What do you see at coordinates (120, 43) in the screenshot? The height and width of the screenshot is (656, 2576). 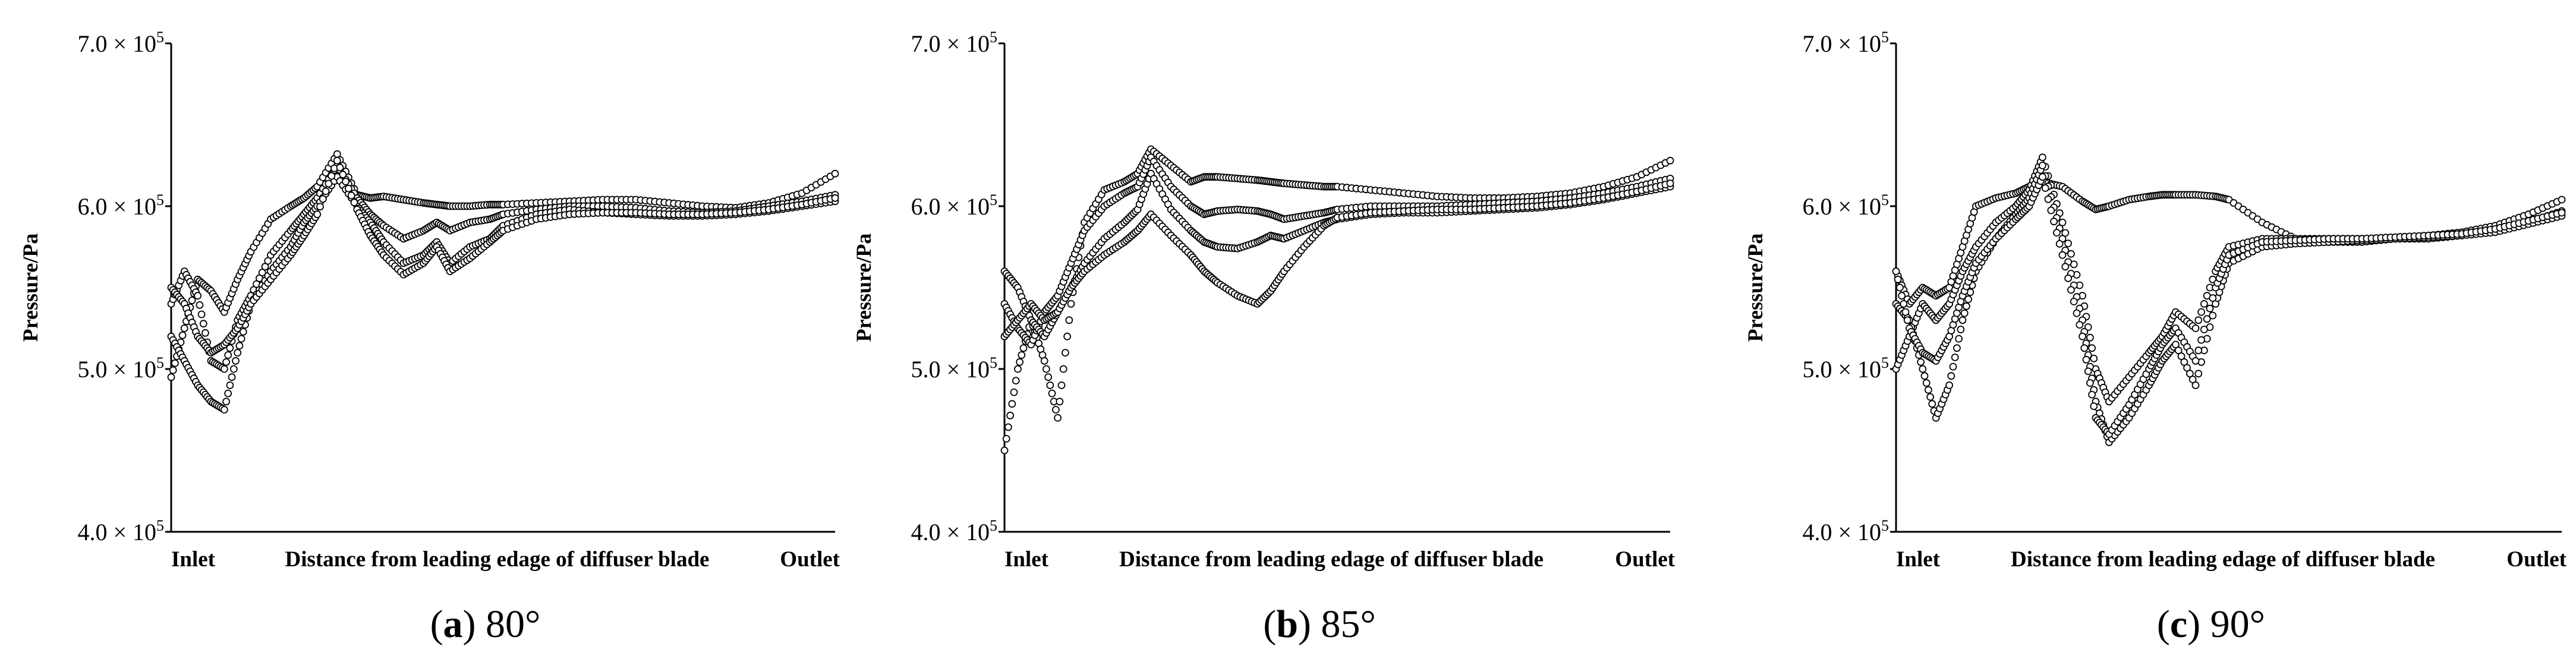 I see `y-tick-label: 7.0 × 10⁵` at bounding box center [120, 43].